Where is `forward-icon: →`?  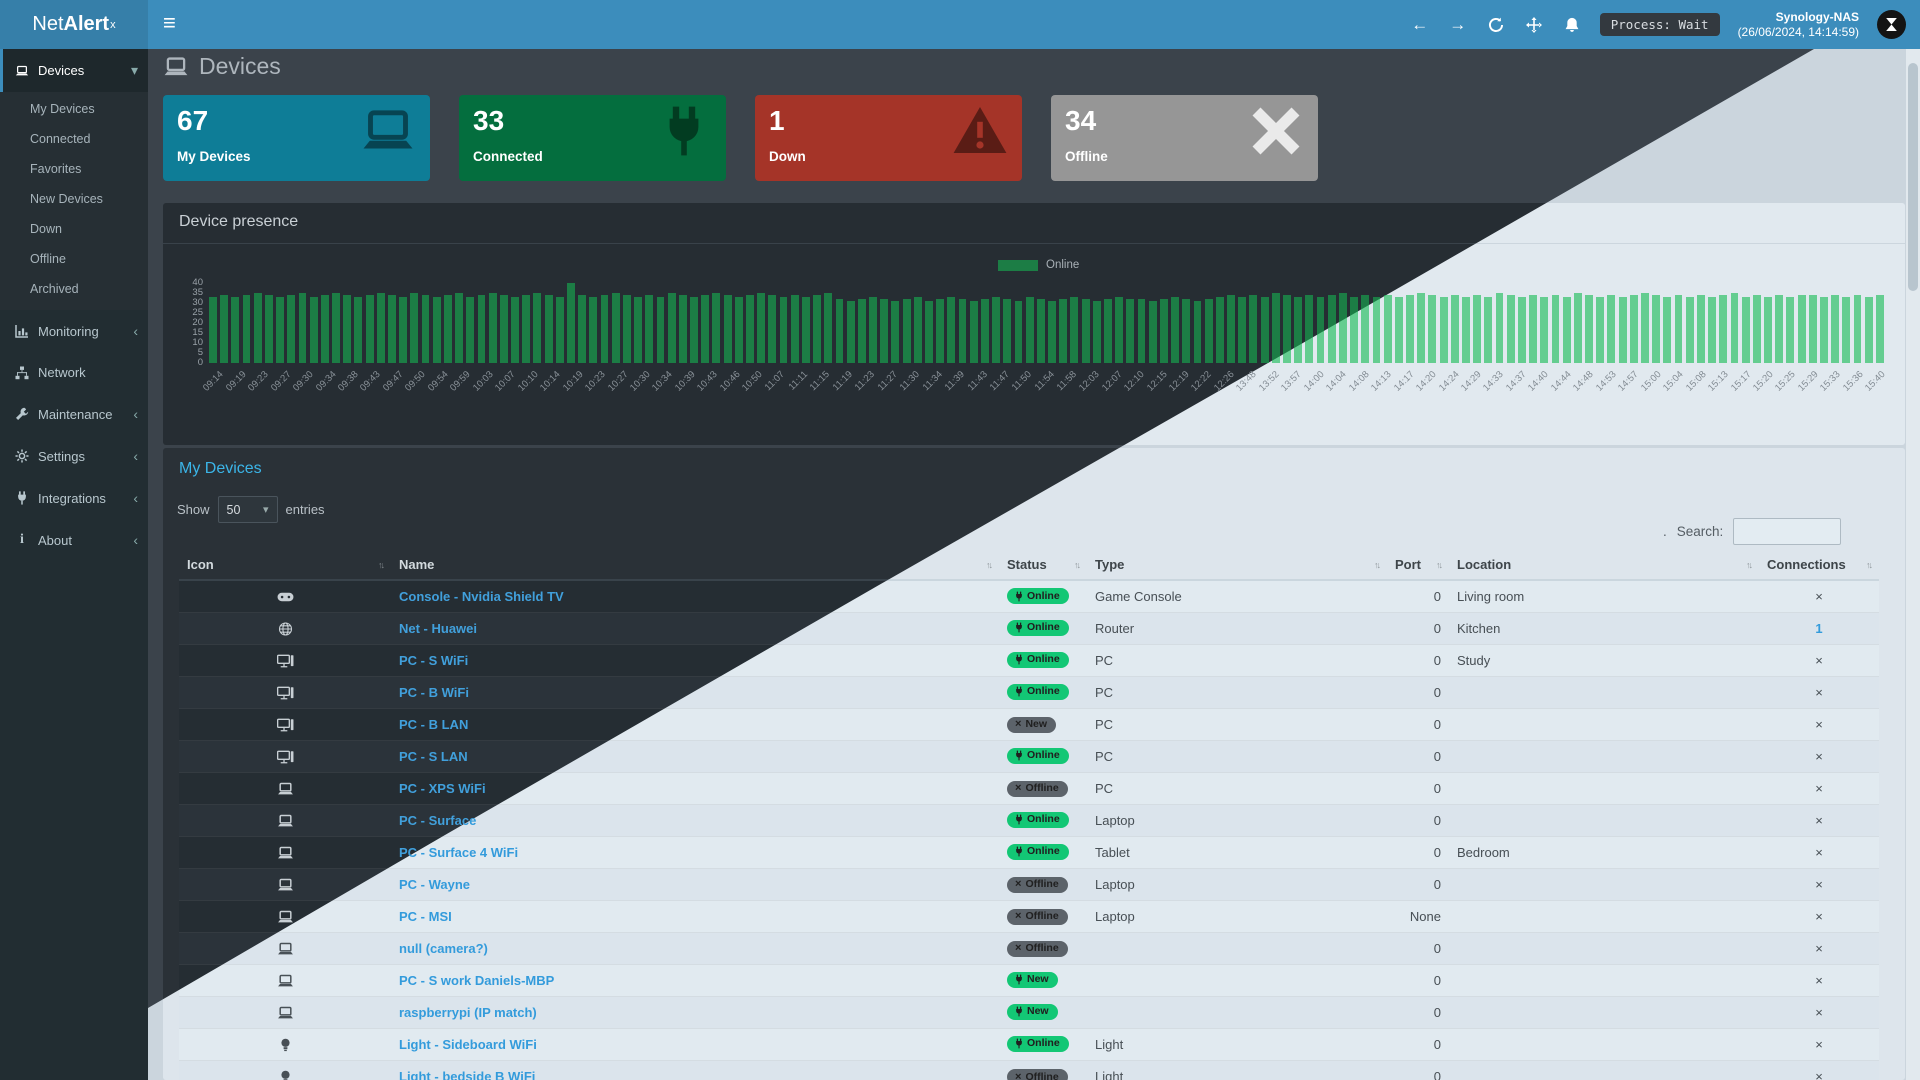 forward-icon: → is located at coordinates (1458, 24).